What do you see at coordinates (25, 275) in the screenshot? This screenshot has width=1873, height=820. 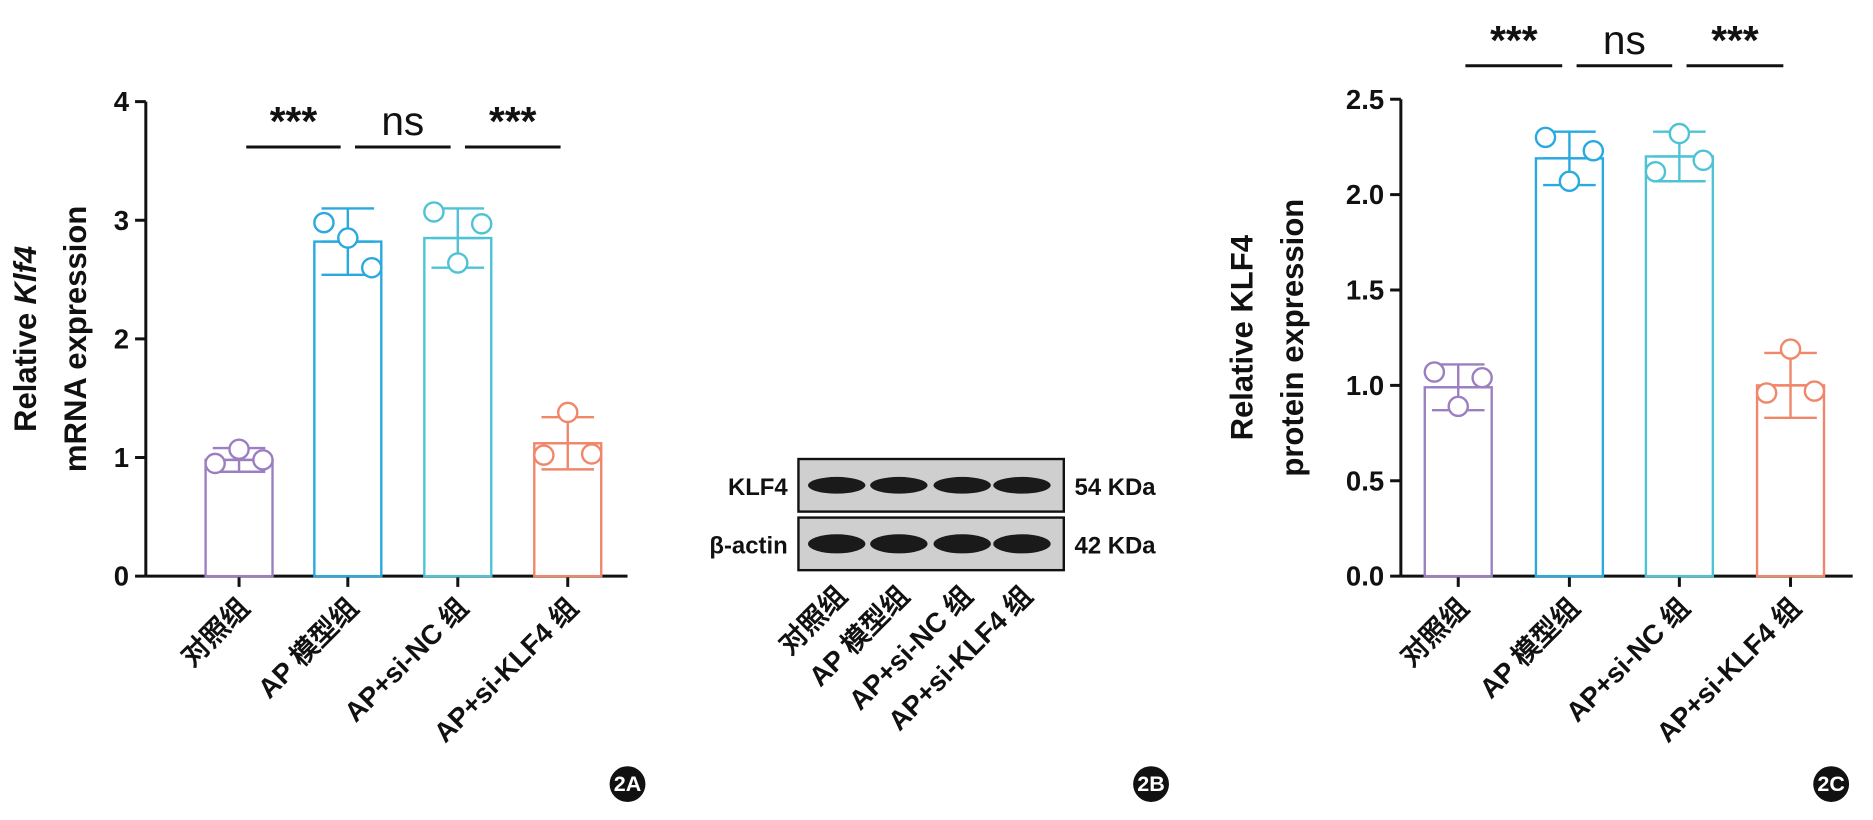 I see `y-axis-title-gene: Klf4` at bounding box center [25, 275].